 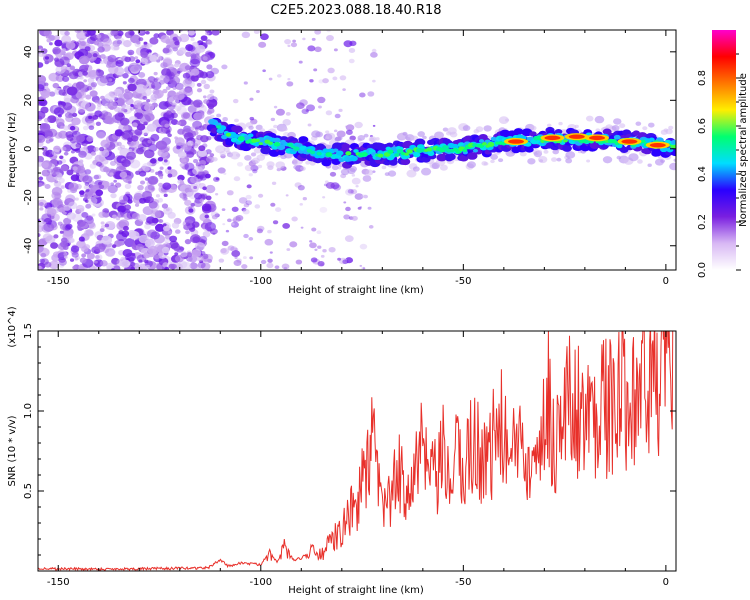 What do you see at coordinates (28, 331) in the screenshot?
I see `snr-y-tick-label: 1.5` at bounding box center [28, 331].